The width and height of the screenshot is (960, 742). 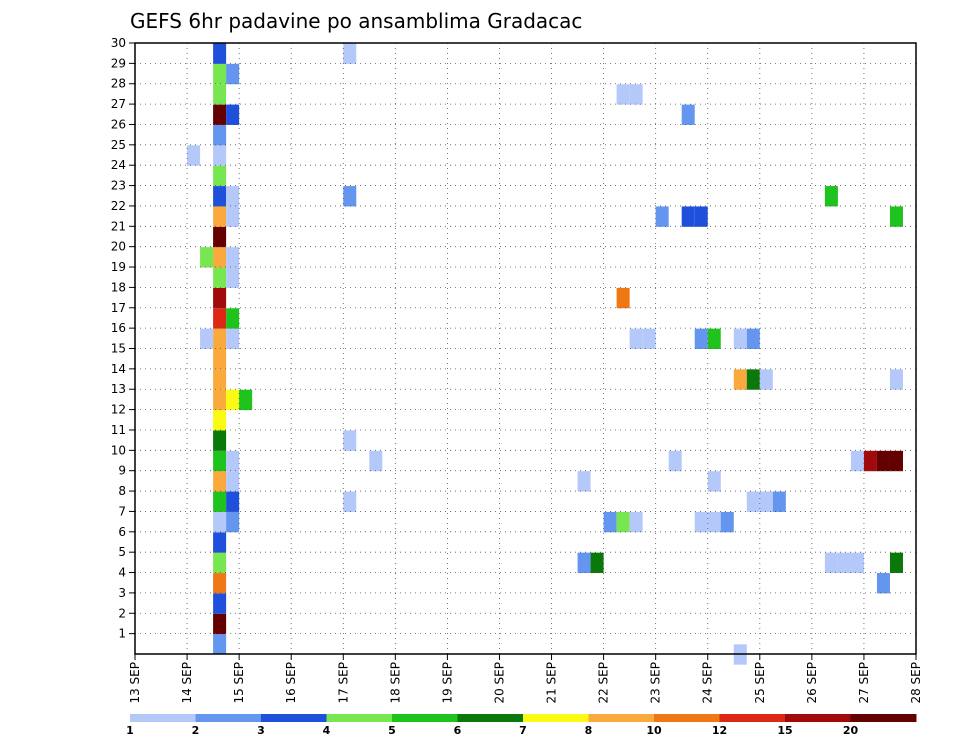 What do you see at coordinates (118, 124) in the screenshot?
I see `y-tick-label-26: 26` at bounding box center [118, 124].